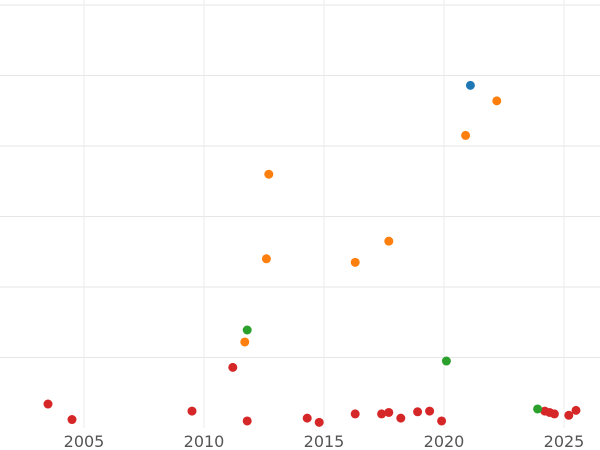 The height and width of the screenshot is (450, 600). Describe the element at coordinates (444, 441) in the screenshot. I see `x-tick-label-3: 2020` at that location.